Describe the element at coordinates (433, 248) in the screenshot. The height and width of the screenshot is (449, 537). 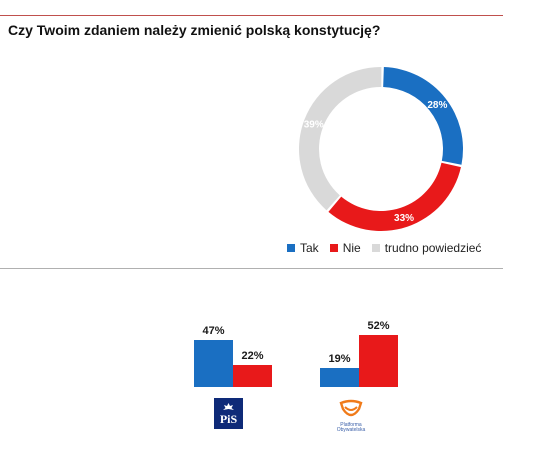
I see `legend-label-trudno: trudno powiedzieć` at that location.